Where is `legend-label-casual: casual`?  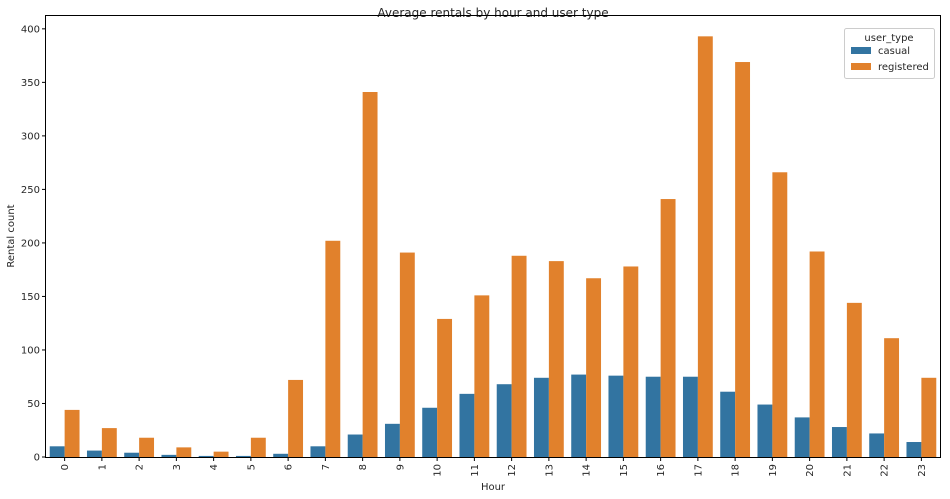
legend-label-casual: casual is located at coordinates (894, 51).